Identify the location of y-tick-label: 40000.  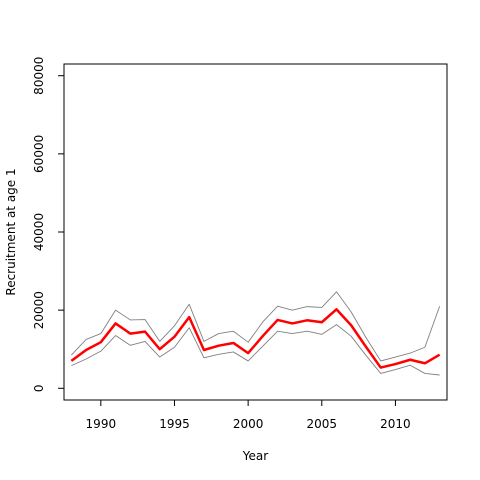
(39, 232).